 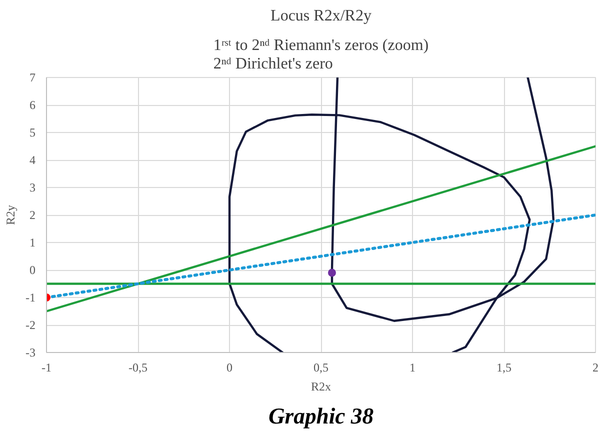 I want to click on text: Graphic 38, so click(x=321, y=416).